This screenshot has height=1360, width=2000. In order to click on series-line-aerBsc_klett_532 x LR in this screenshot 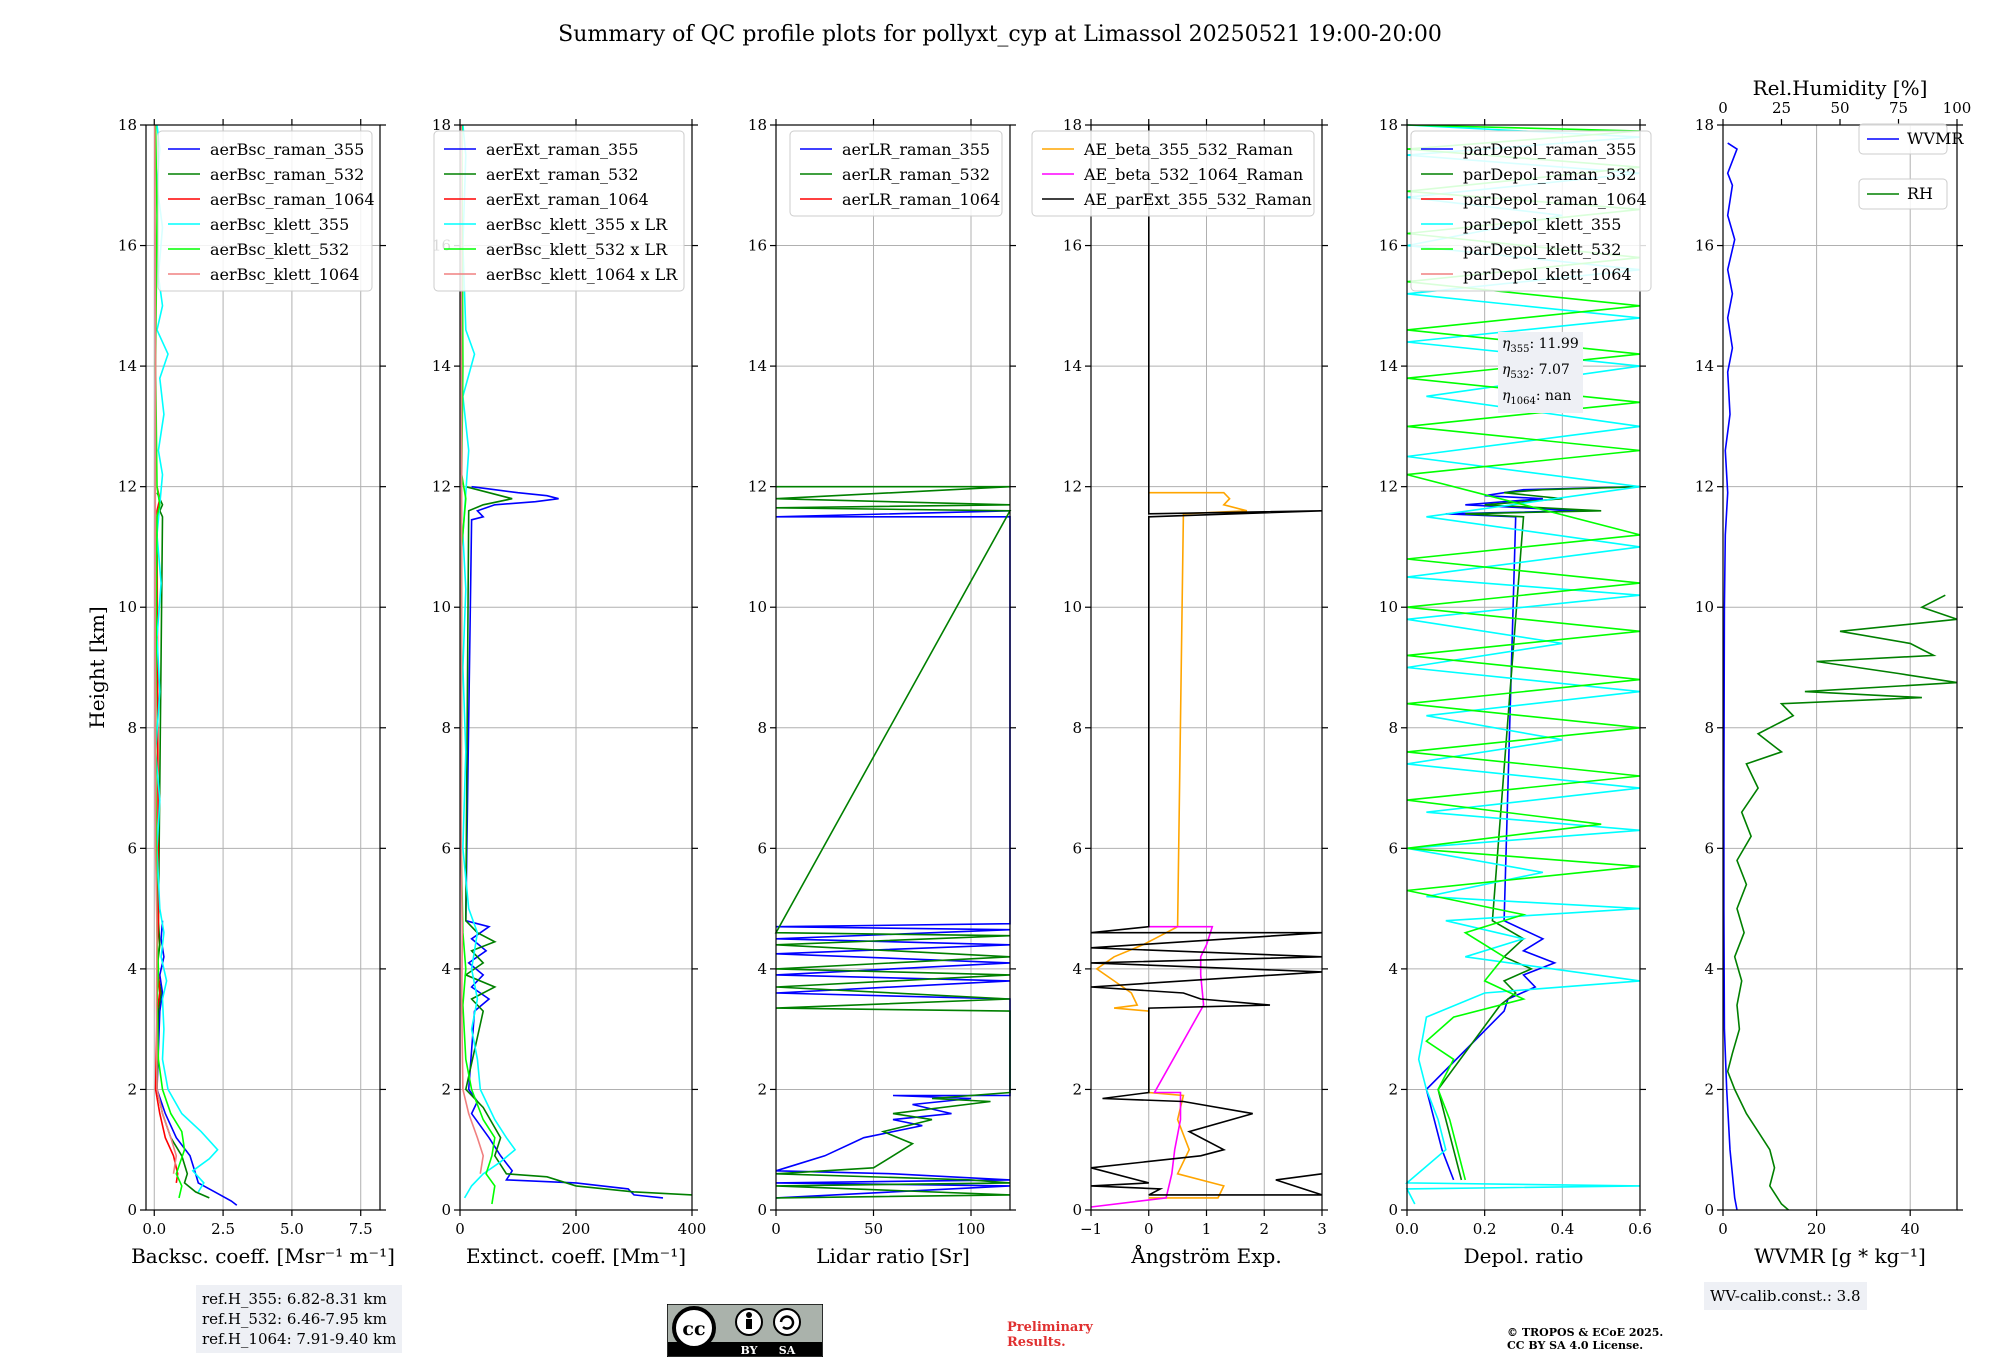, I will do `click(478, 664)`.